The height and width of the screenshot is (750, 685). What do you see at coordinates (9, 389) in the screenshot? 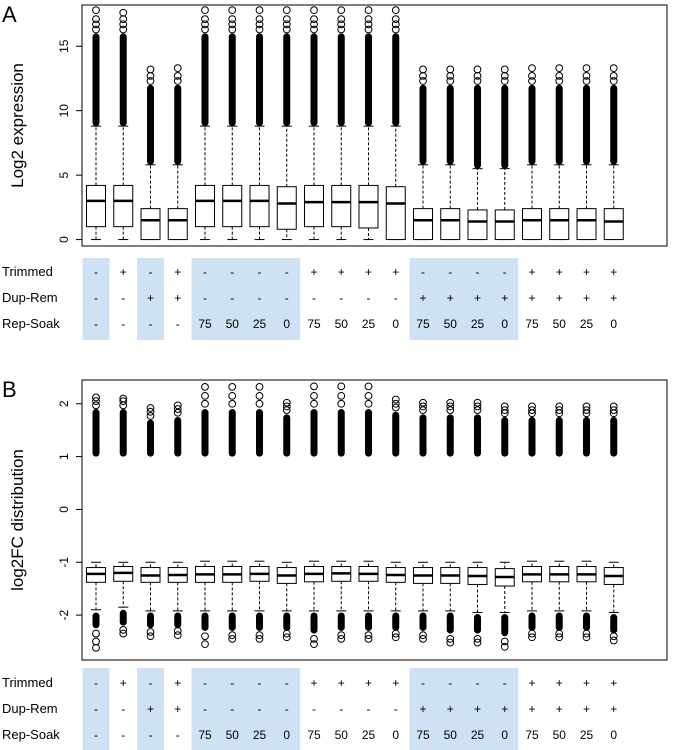
I see `panel-b-label: B` at bounding box center [9, 389].